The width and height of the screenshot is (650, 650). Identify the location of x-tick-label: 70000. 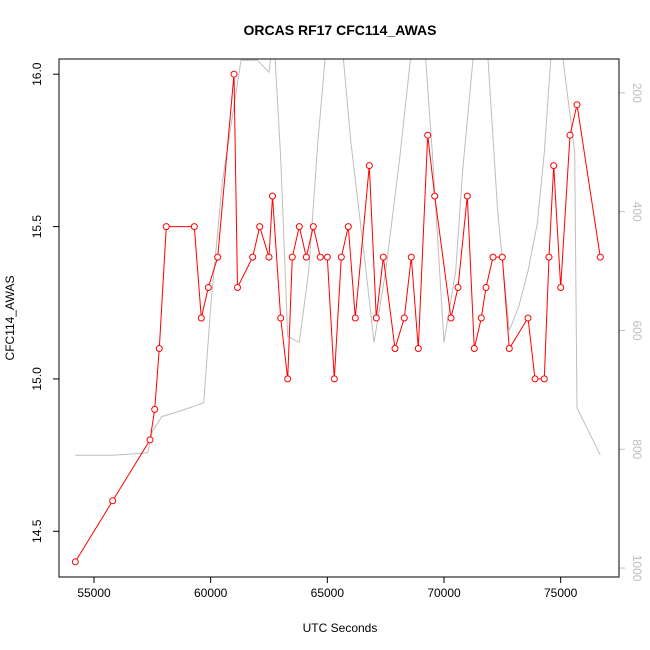
(444, 593).